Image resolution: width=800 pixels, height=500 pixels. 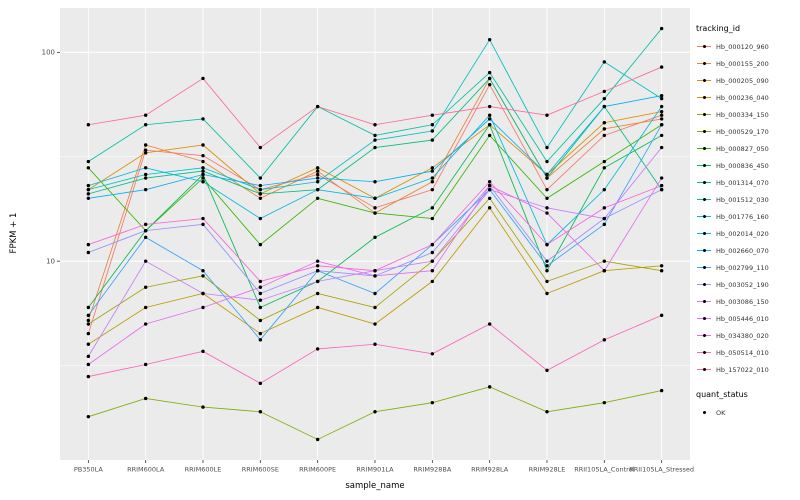 I want to click on legend-label: Hb_002660_070, so click(x=742, y=250).